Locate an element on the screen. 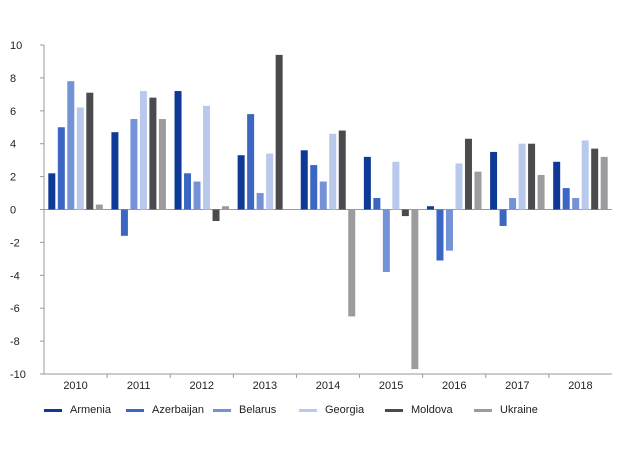 This screenshot has width=632, height=456. bar-belarus-2015 is located at coordinates (386, 241).